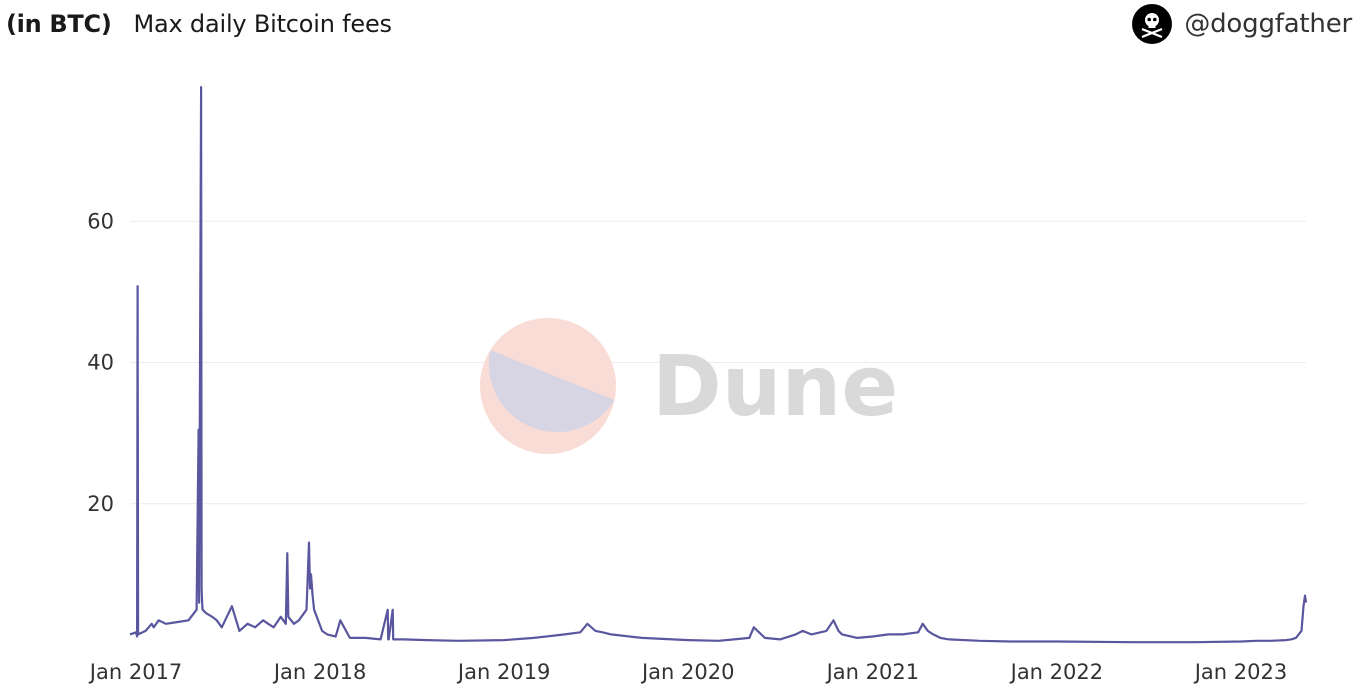 Image resolution: width=1364 pixels, height=692 pixels. I want to click on x-tick-label: Jan 2017, so click(135, 672).